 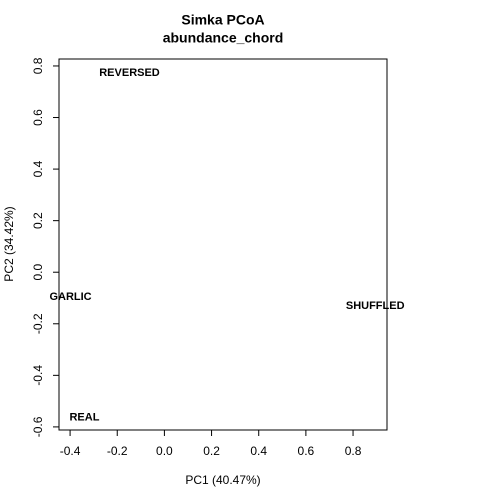 What do you see at coordinates (84, 417) in the screenshot?
I see `point-label: REAL` at bounding box center [84, 417].